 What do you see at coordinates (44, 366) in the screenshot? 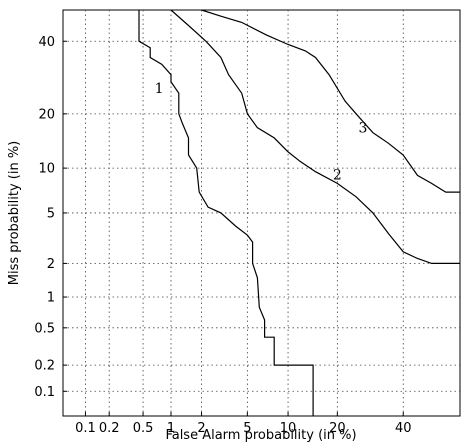
I see `y-tick-label: 0.2` at bounding box center [44, 366].